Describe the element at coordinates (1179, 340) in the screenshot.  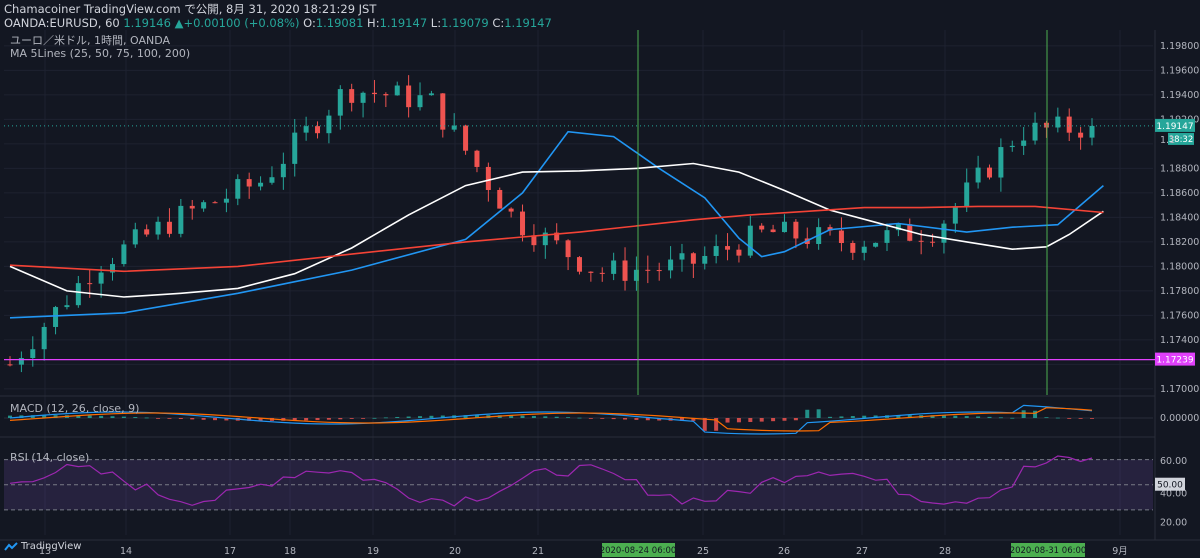
I see `price-tick-label: 1.17400` at that location.